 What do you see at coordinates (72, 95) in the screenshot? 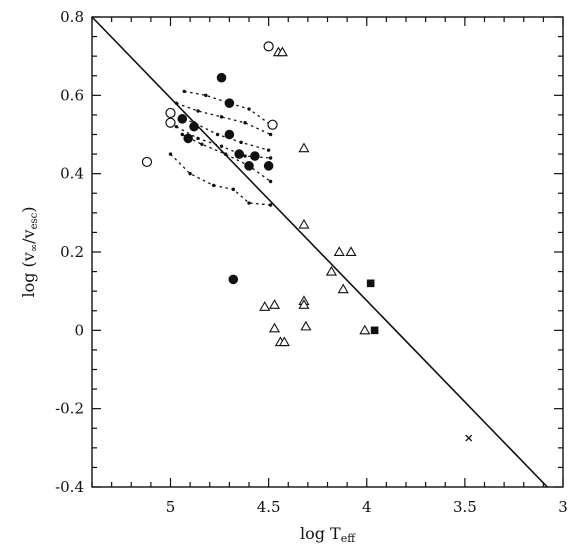
I see `y-tick-label: 0.6` at bounding box center [72, 95].